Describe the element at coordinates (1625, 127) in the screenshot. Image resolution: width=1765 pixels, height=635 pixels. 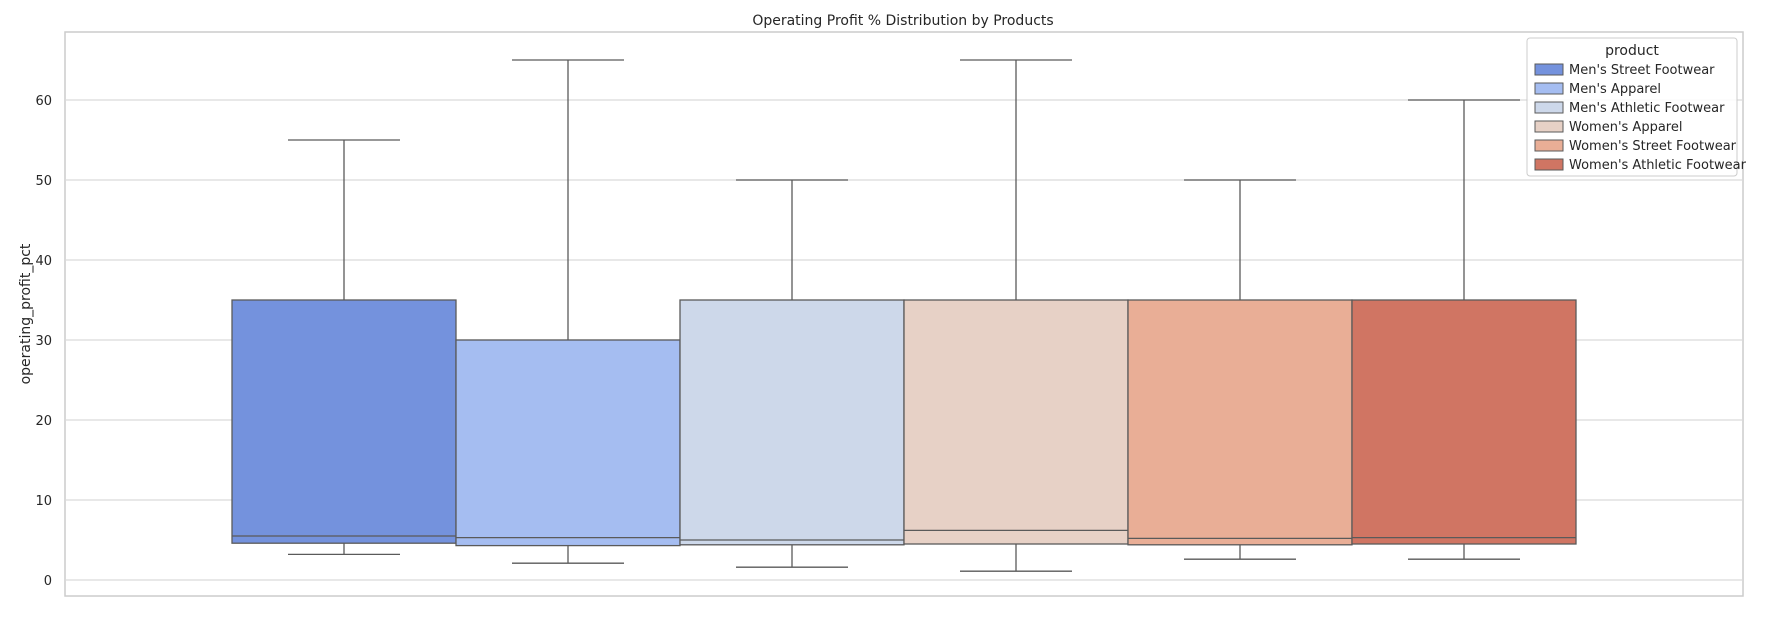
I see `legend-label: Women's Apparel` at that location.